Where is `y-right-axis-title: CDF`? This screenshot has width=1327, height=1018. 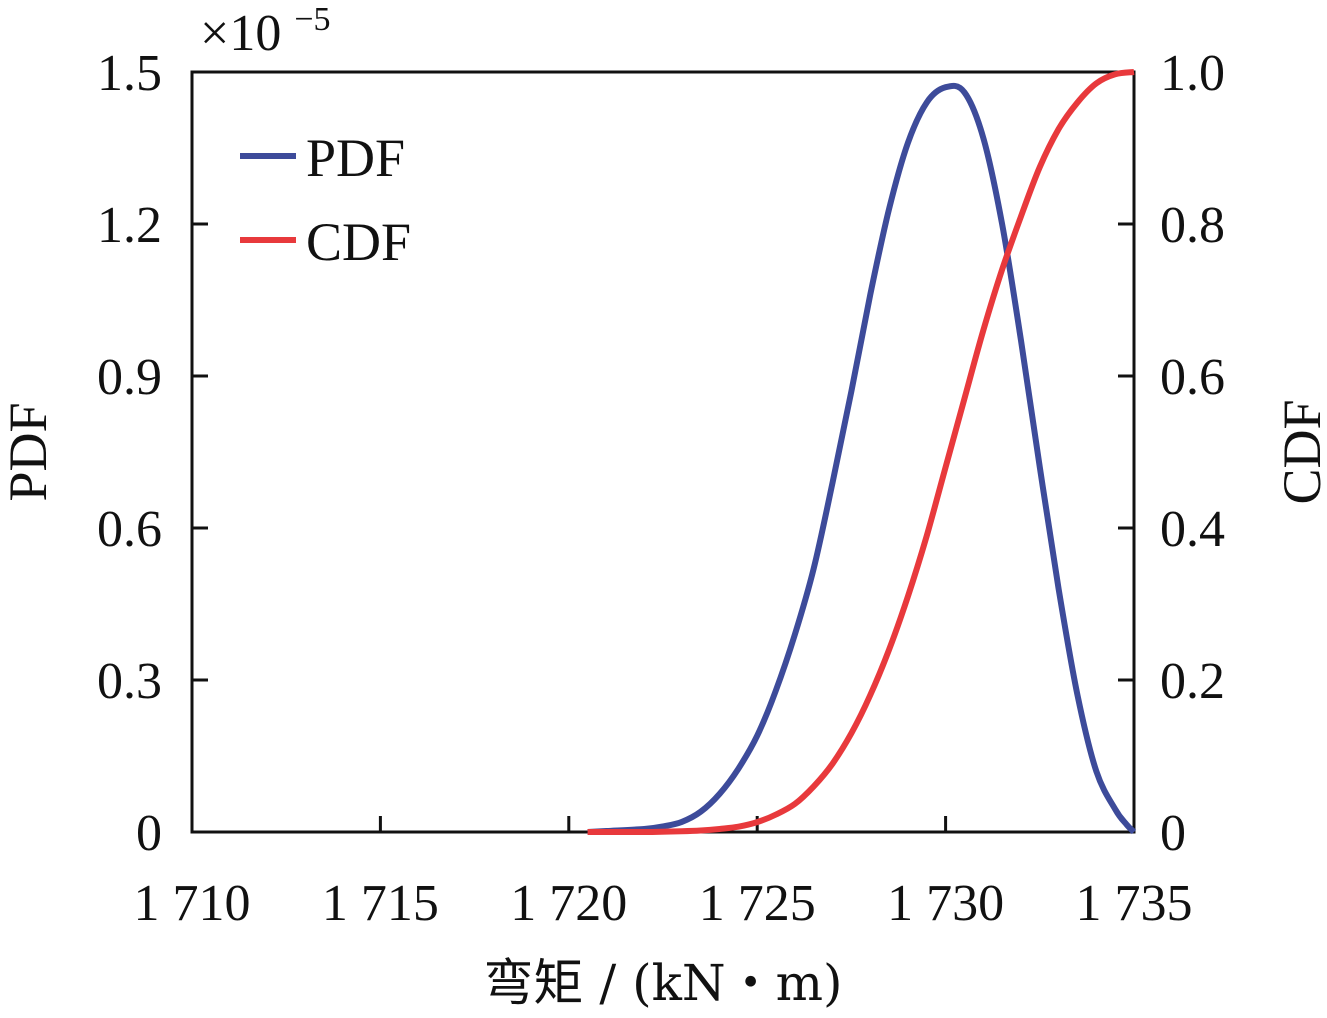 y-right-axis-title: CDF is located at coordinates (1299, 451).